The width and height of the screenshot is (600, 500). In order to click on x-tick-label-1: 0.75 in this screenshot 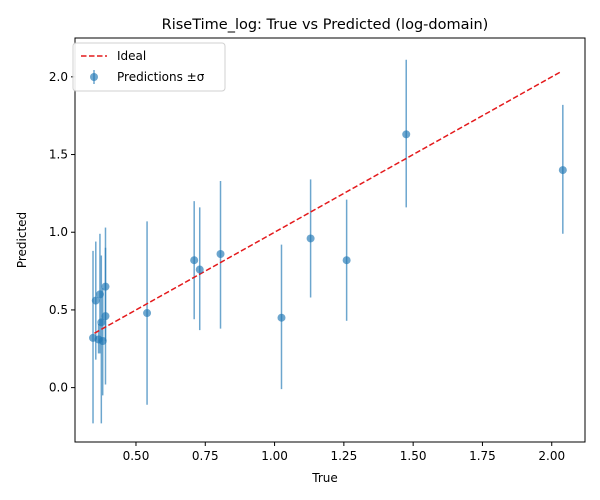, I will do `click(205, 456)`.